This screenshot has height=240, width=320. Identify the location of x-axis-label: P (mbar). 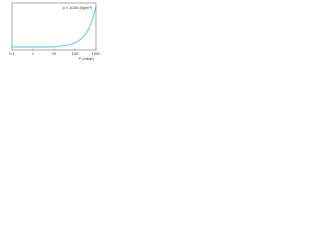
(87, 58).